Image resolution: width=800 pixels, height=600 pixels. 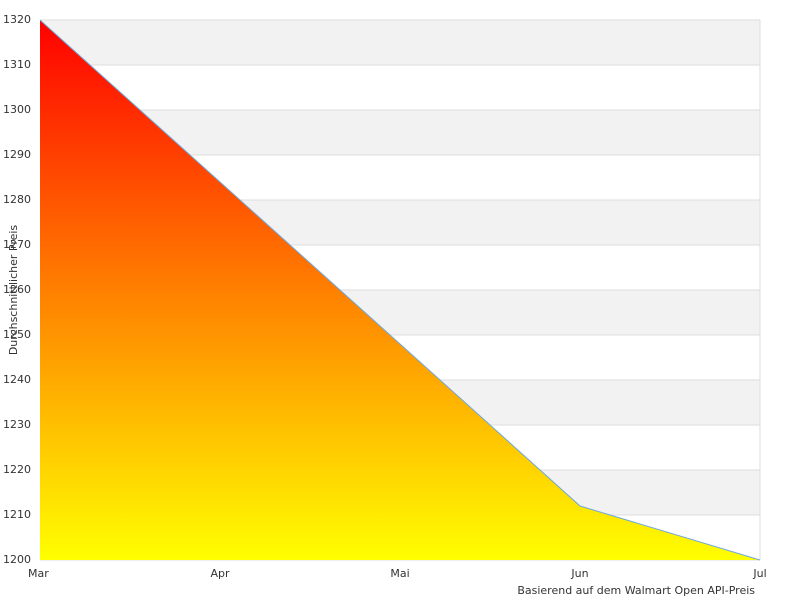 I want to click on x-tick-label: Jul, so click(x=759, y=573).